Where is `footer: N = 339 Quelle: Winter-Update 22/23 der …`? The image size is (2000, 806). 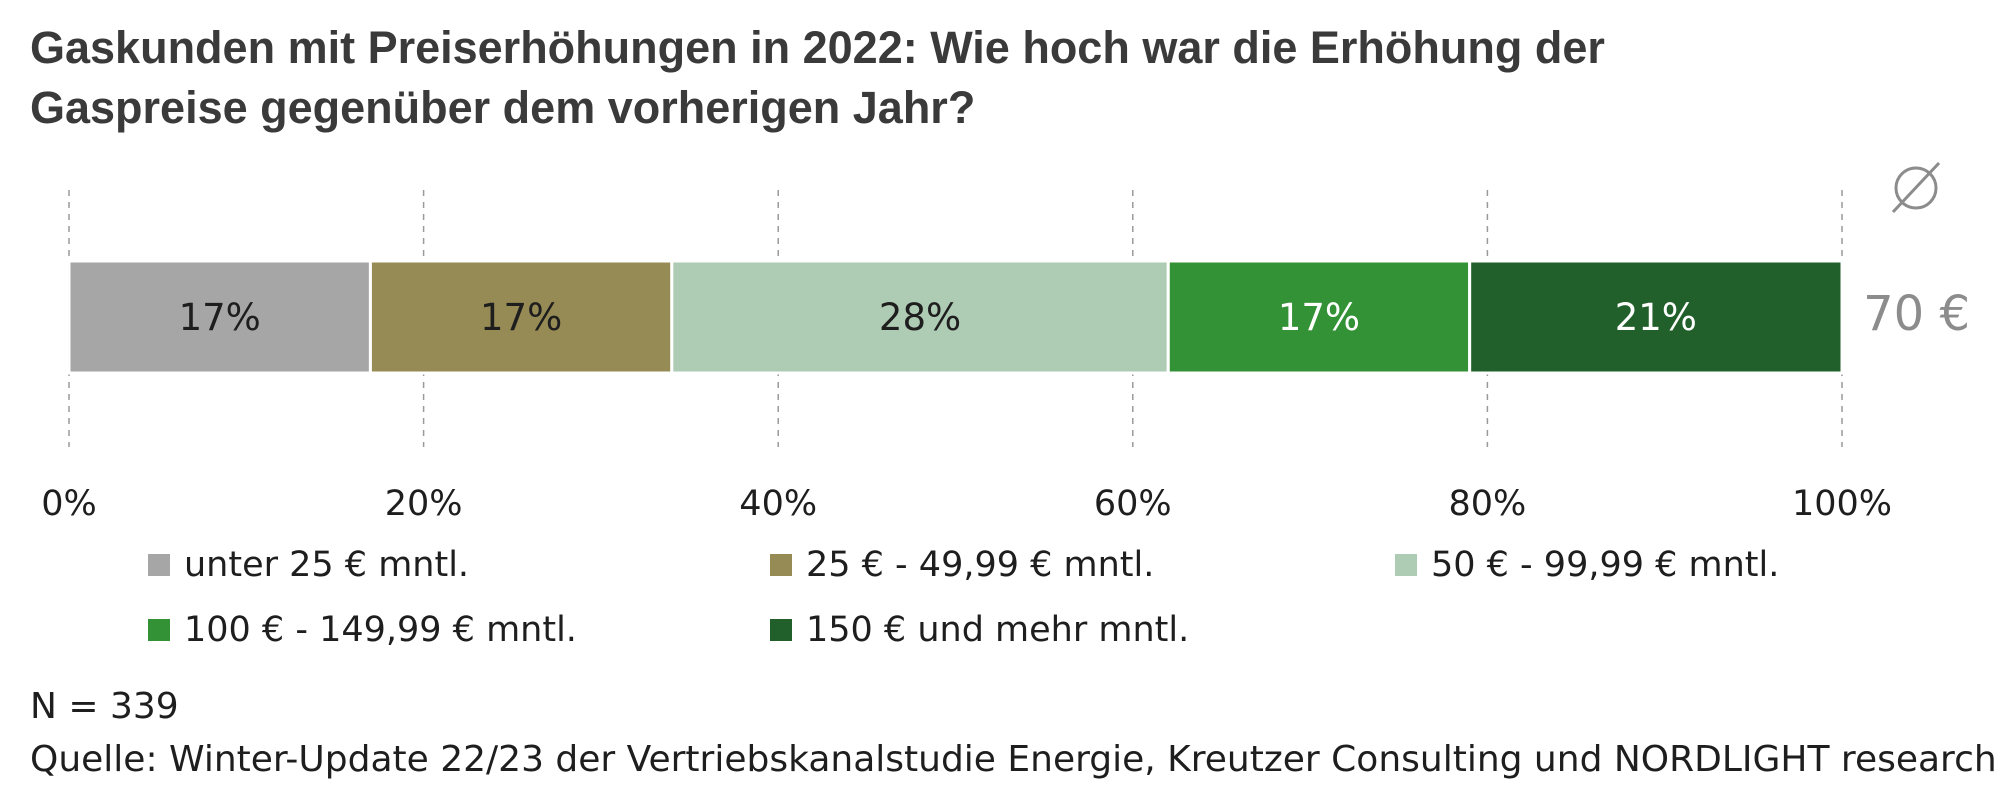
footer: N = 339 Quelle: Winter-Update 22/23 der … is located at coordinates (1013, 733).